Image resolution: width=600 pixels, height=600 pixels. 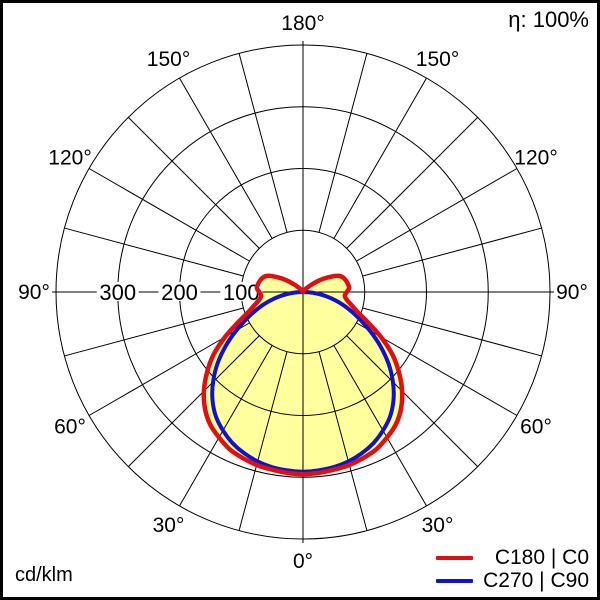 I want to click on efficiency-label: η: 100%, so click(x=548, y=19).